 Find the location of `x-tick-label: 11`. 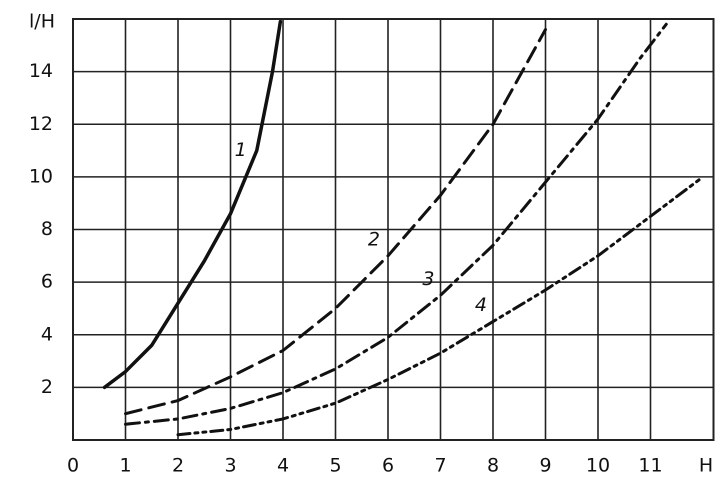

x-tick-label: 11 is located at coordinates (650, 466).